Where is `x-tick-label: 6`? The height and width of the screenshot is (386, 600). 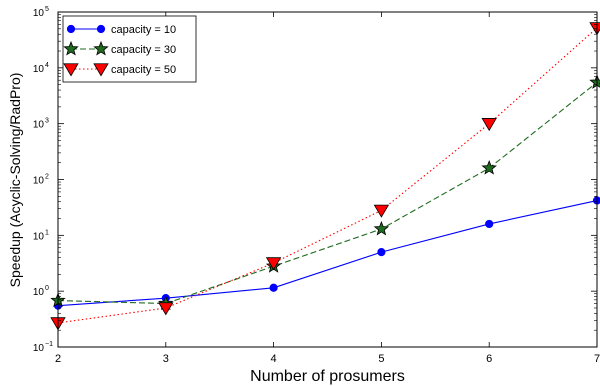
x-tick-label: 6 is located at coordinates (489, 359).